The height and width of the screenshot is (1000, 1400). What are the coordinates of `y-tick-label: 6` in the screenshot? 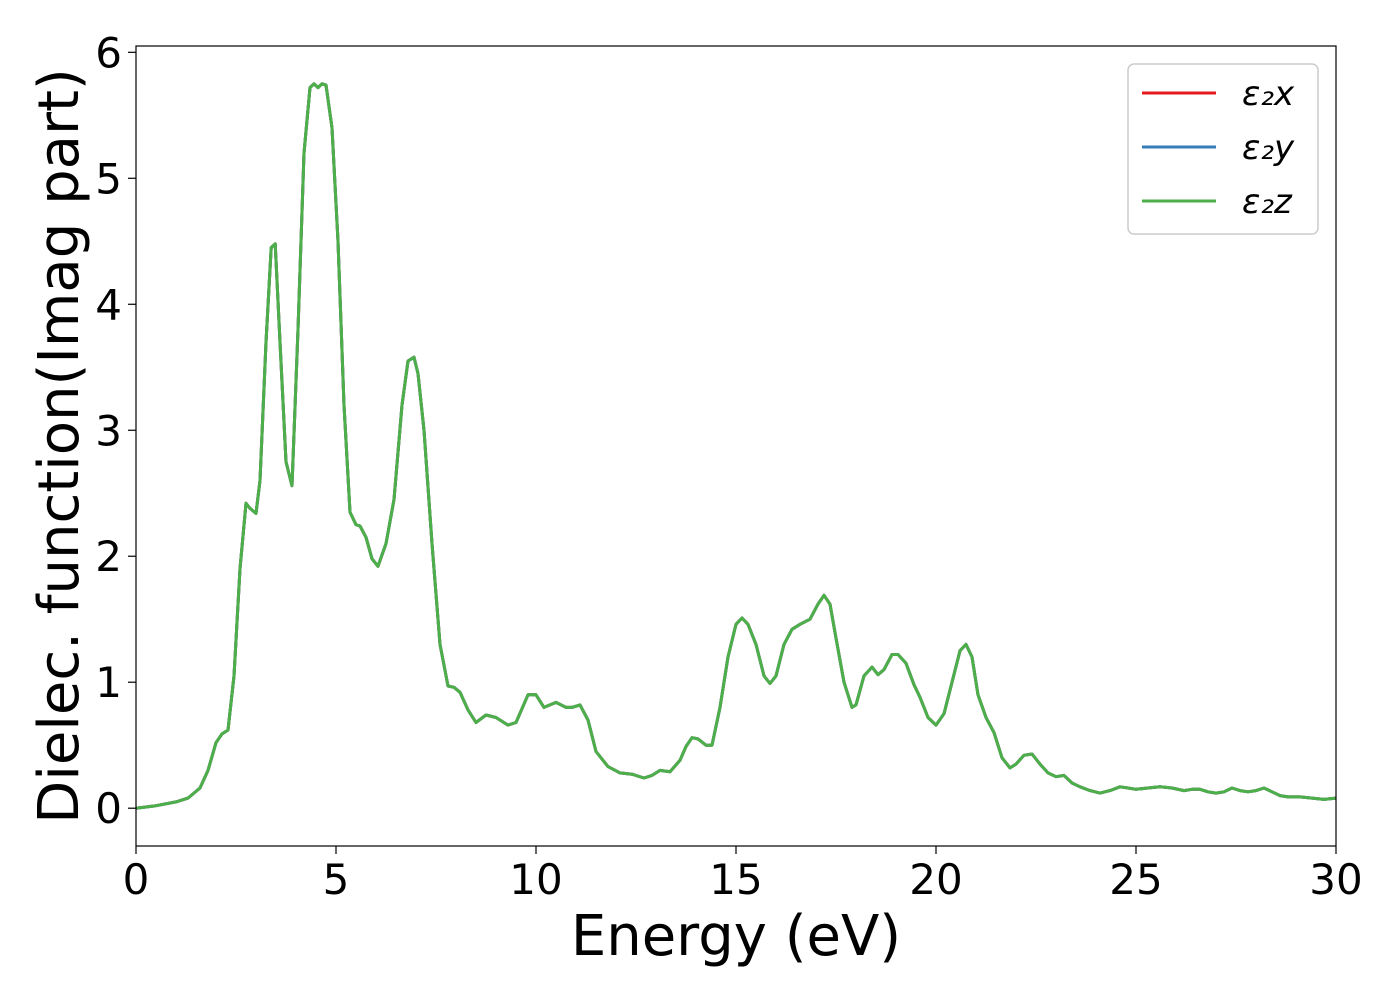 It's located at (108, 52).